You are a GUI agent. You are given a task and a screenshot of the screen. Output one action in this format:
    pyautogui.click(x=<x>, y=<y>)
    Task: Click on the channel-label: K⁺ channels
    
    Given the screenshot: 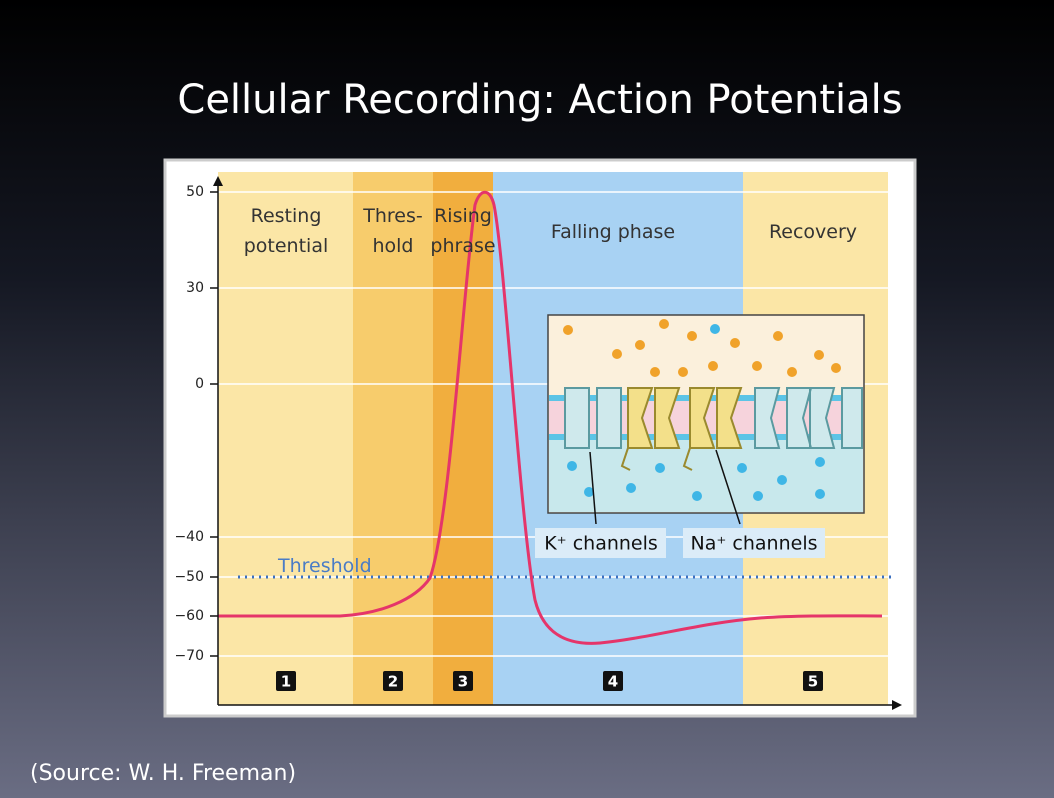 What is the action you would take?
    pyautogui.click(x=601, y=544)
    